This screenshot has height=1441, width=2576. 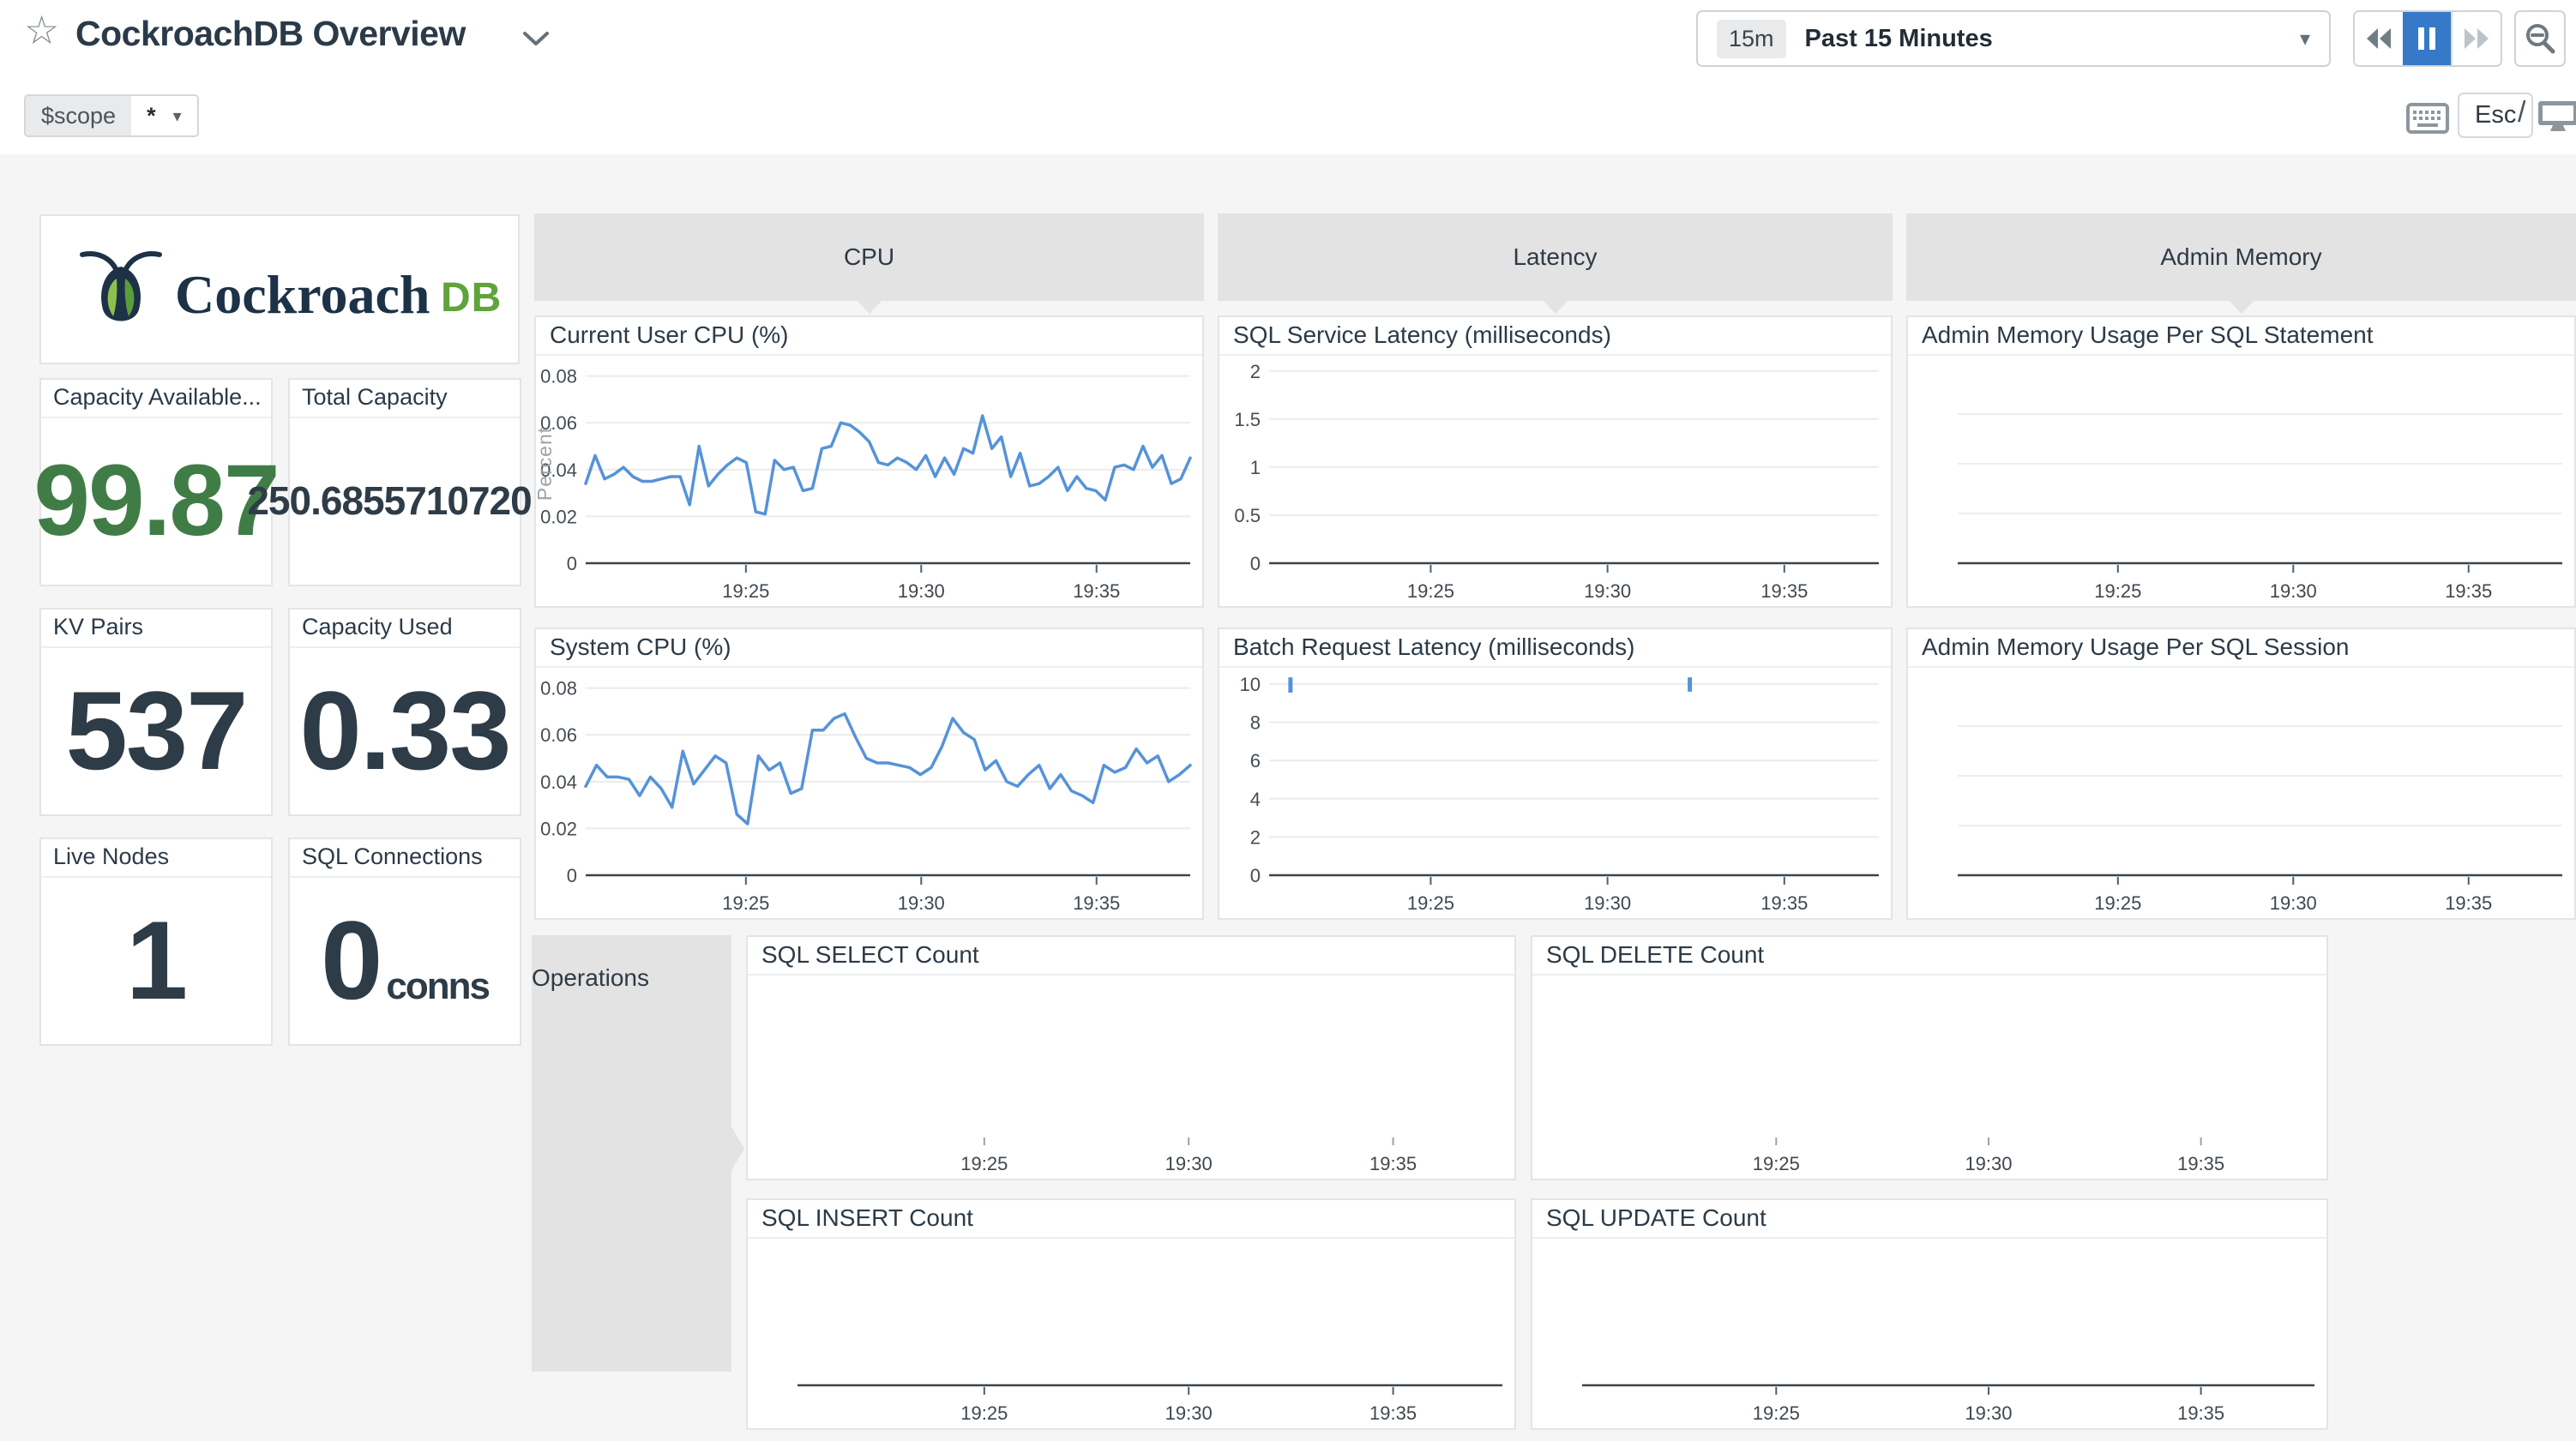 I want to click on chart-title: Admin Memory Usage Per SQL Statement, so click(x=2241, y=336).